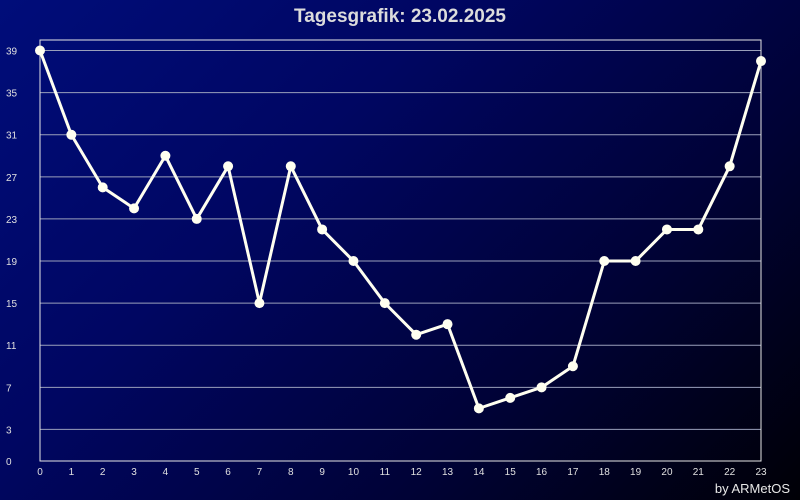  Describe the element at coordinates (9, 388) in the screenshot. I see `y-tick-label: 7` at that location.